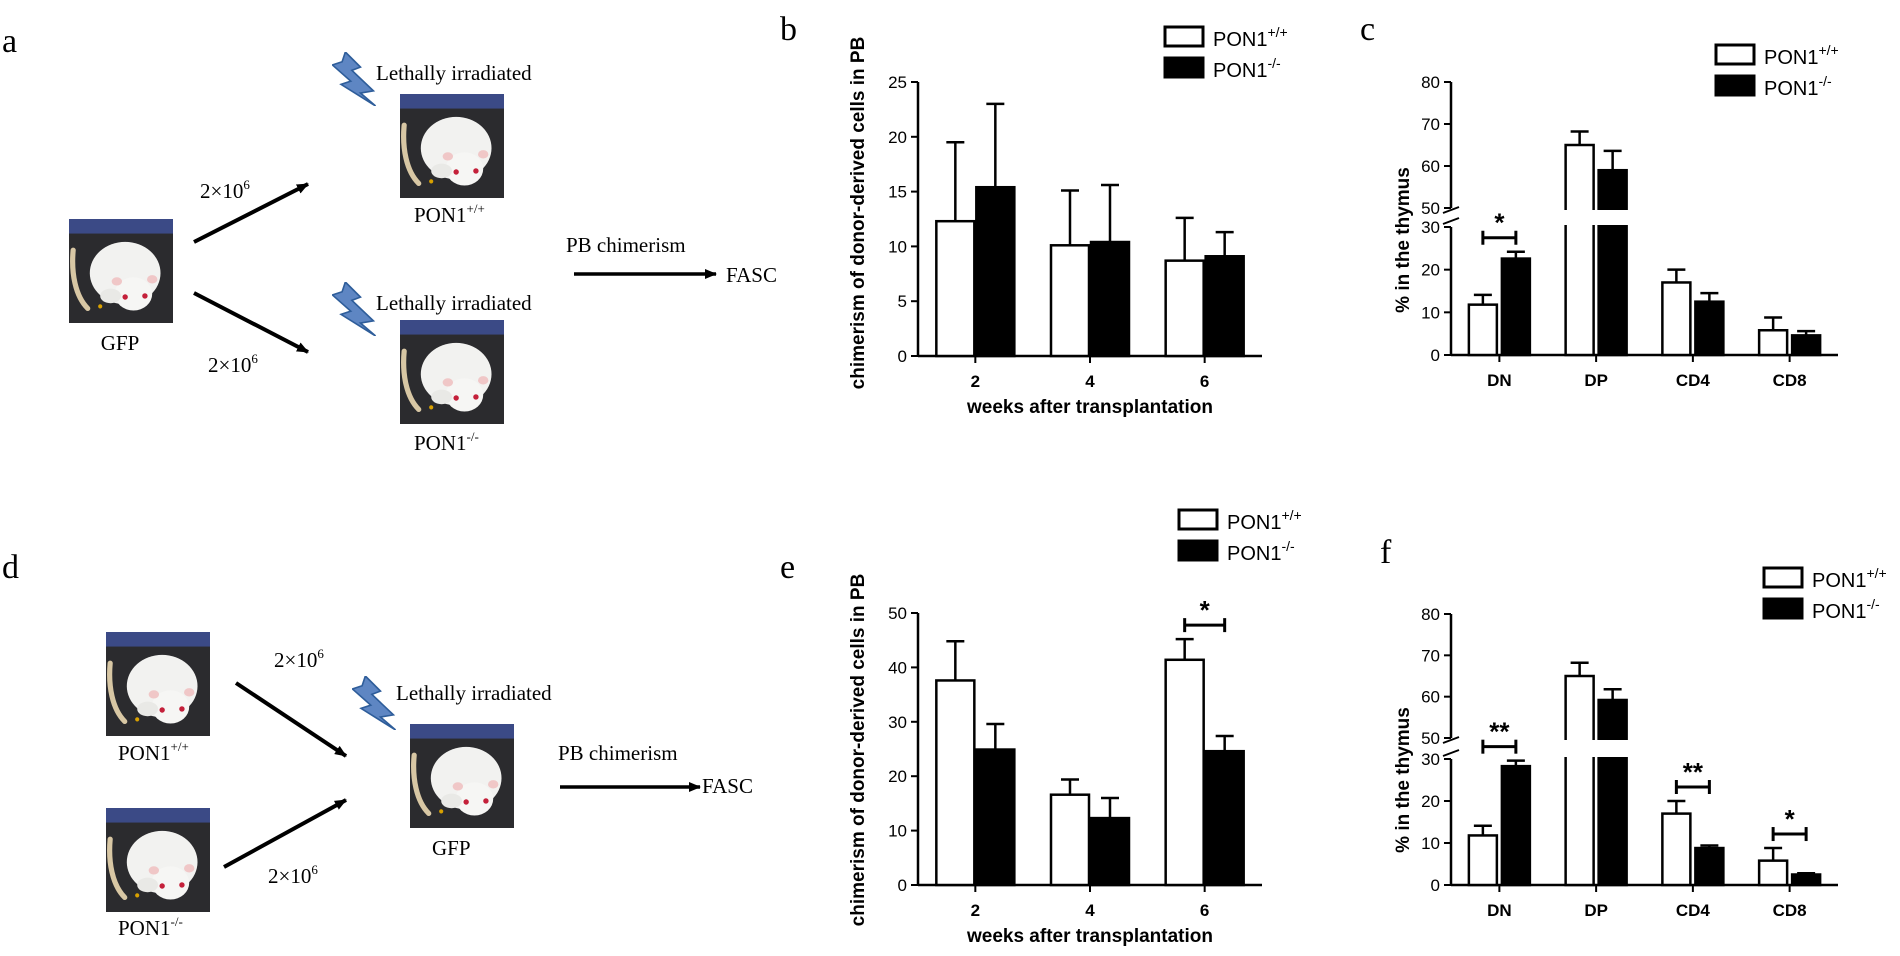 This screenshot has width=1900, height=956. Describe the element at coordinates (452, 372) in the screenshot. I see `recipient-ko-photo` at that location.